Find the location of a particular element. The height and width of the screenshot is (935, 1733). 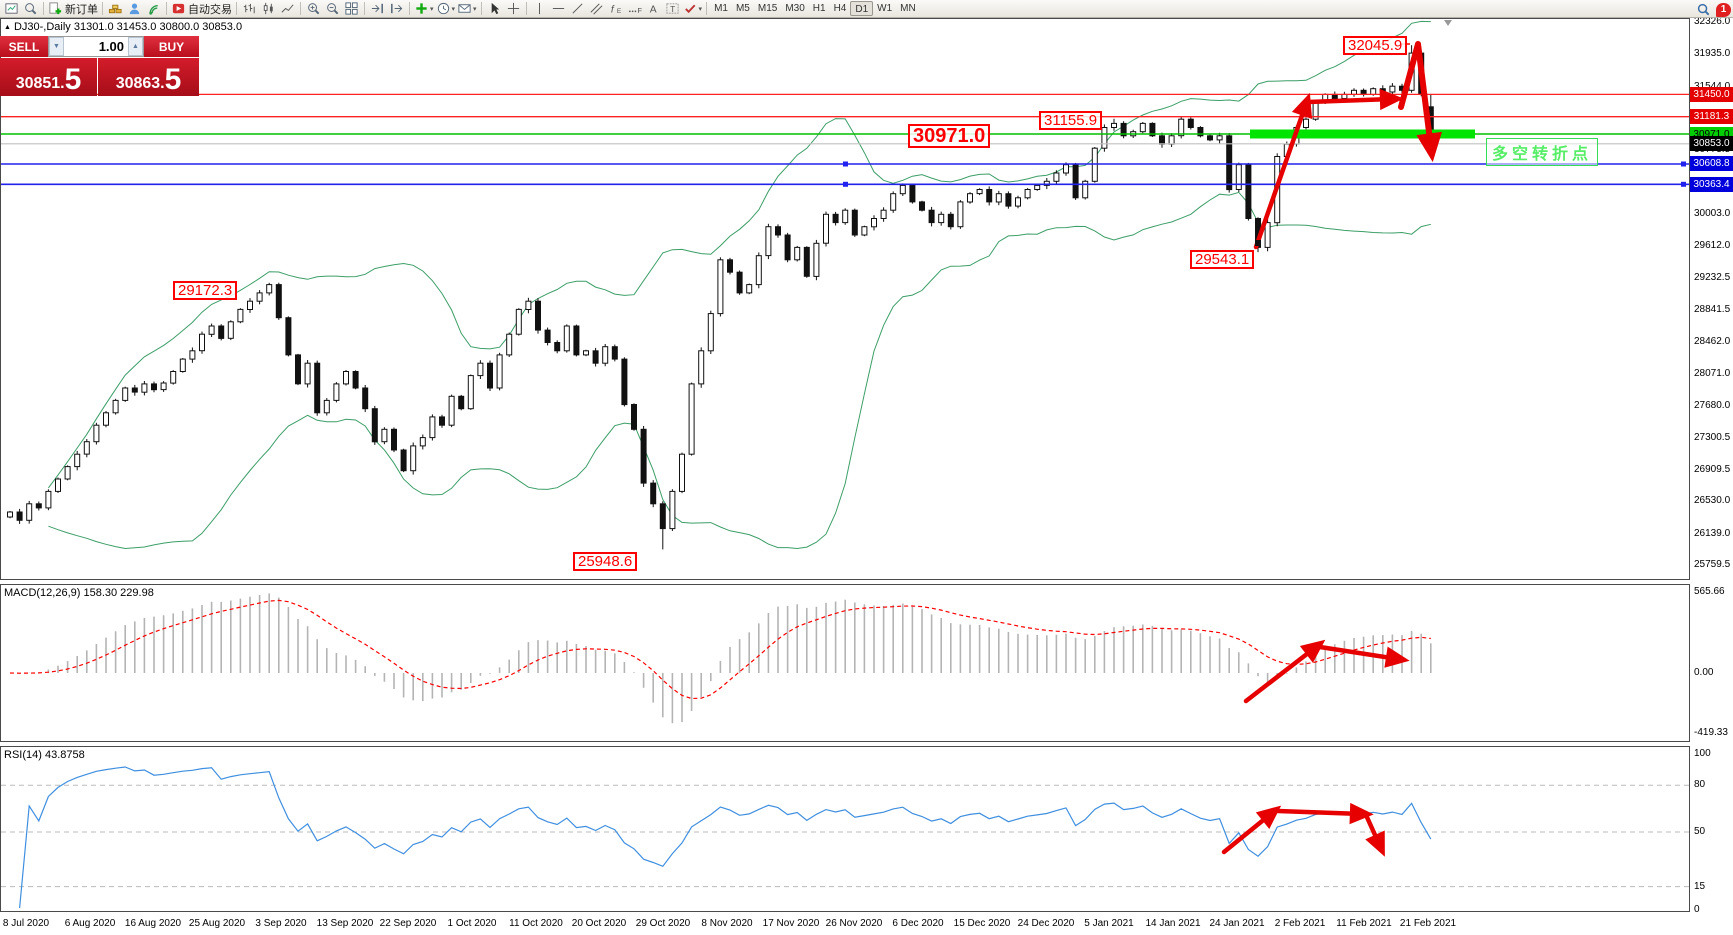

volume-value: 1.00 is located at coordinates (111, 46).